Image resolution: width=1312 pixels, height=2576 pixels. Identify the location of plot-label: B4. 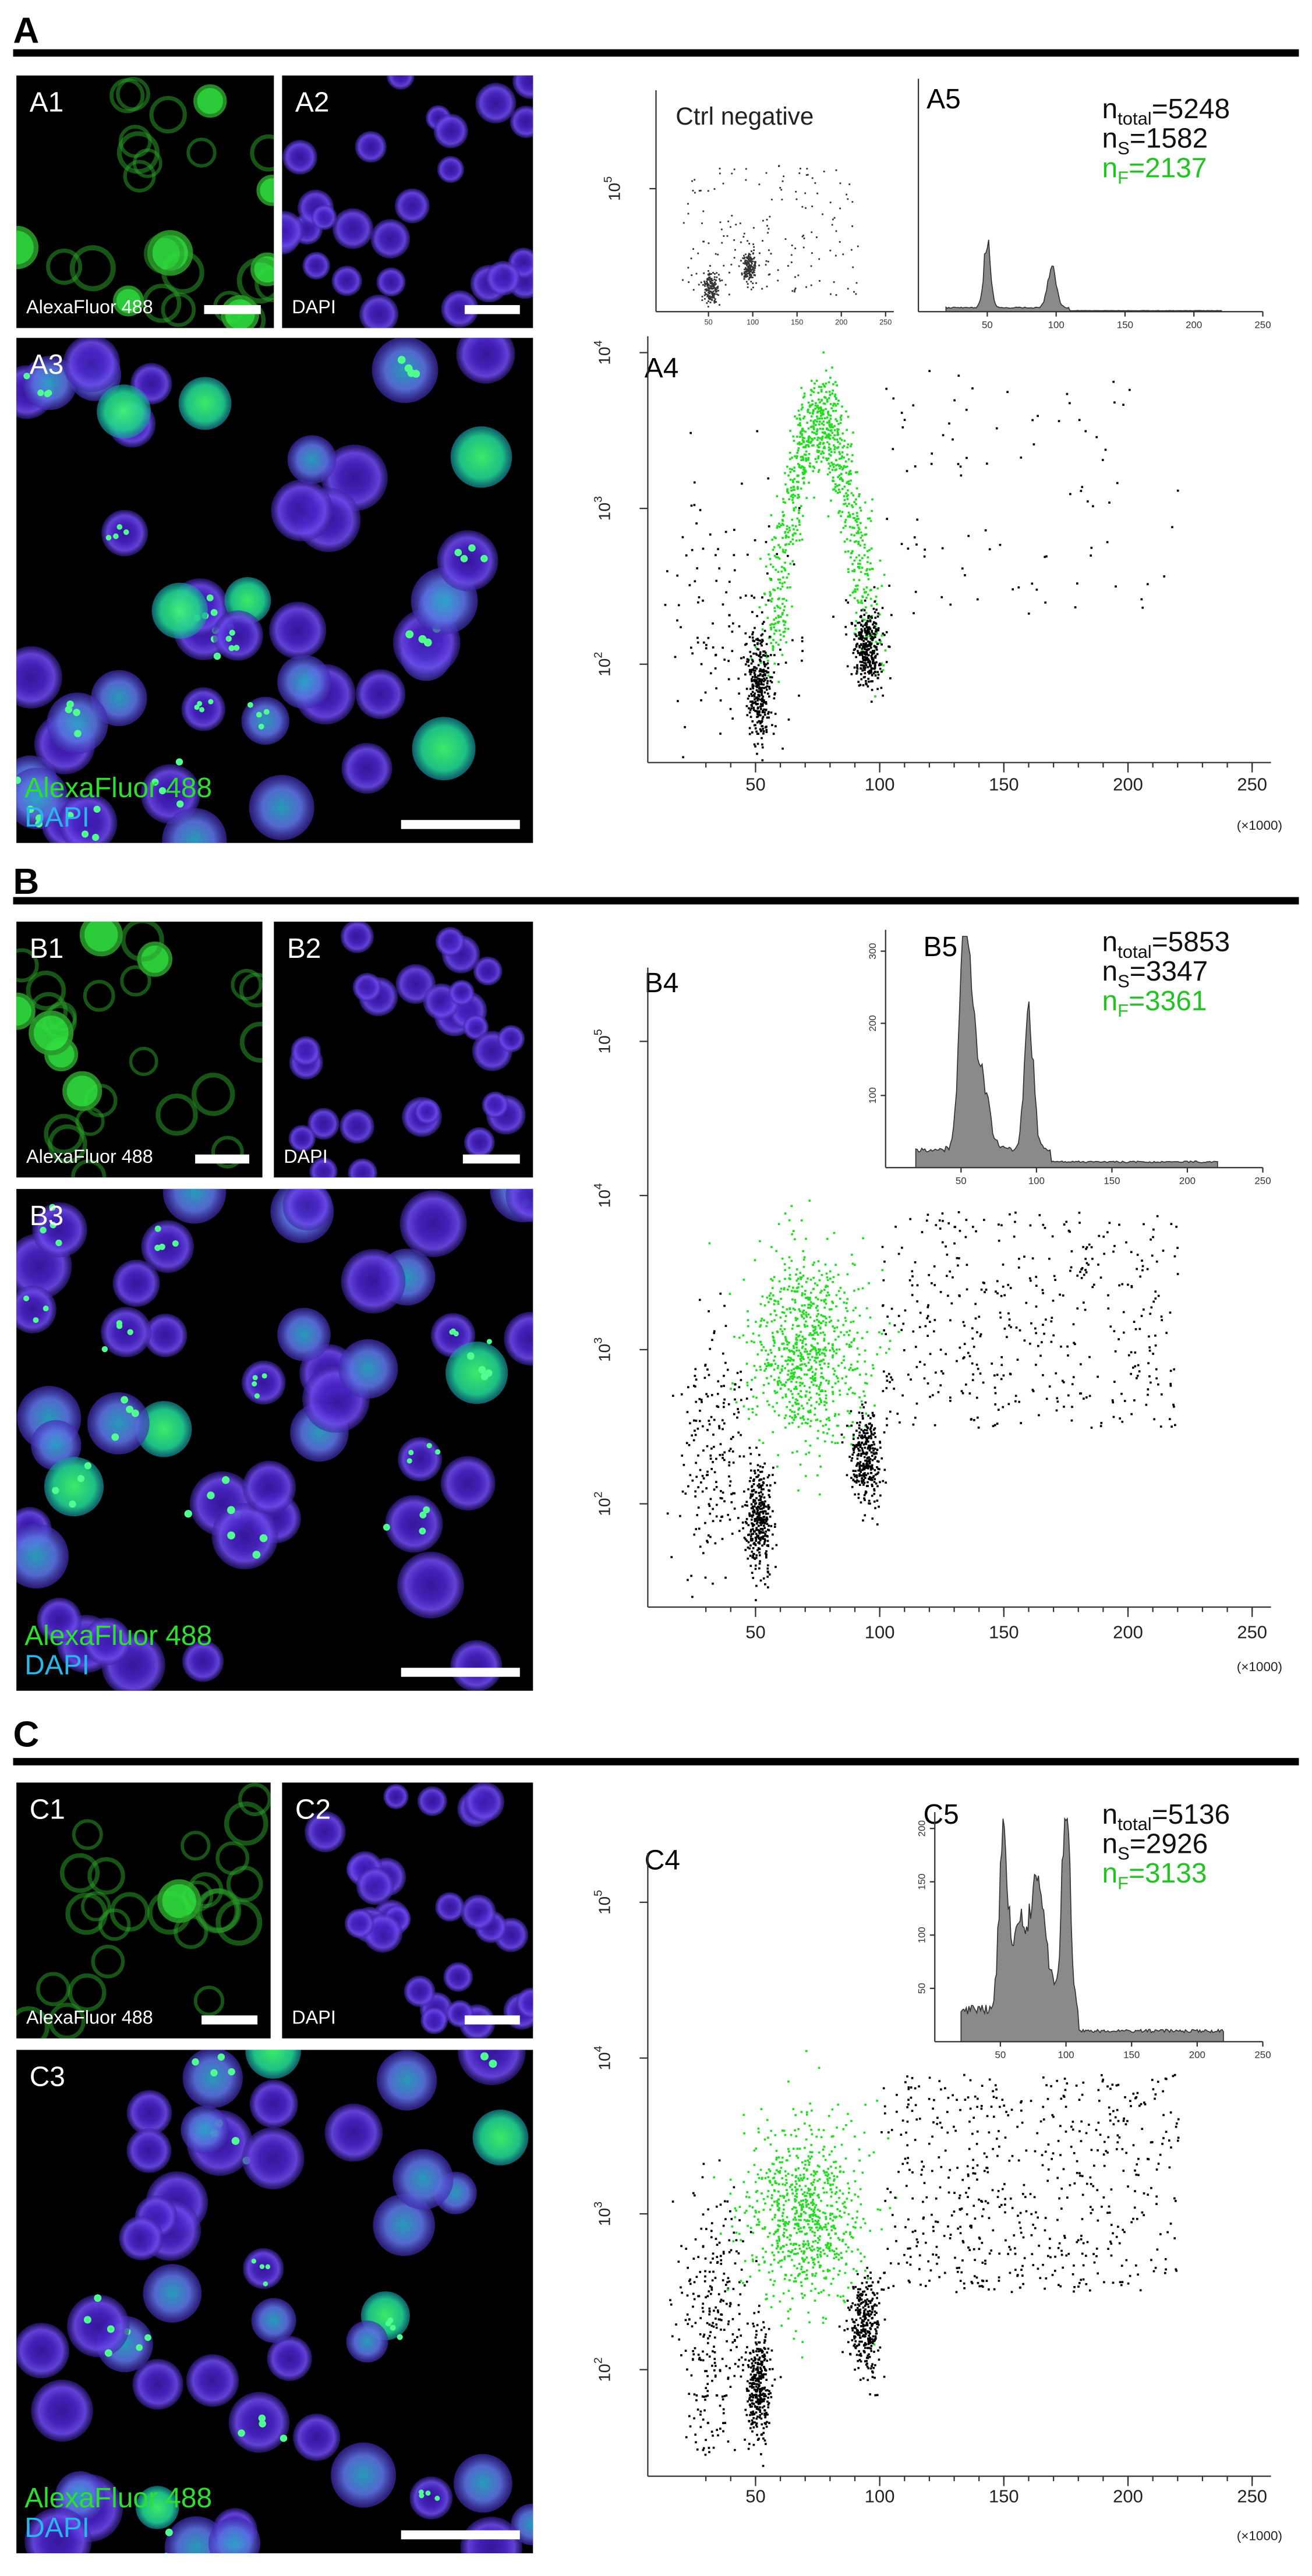
(662, 983).